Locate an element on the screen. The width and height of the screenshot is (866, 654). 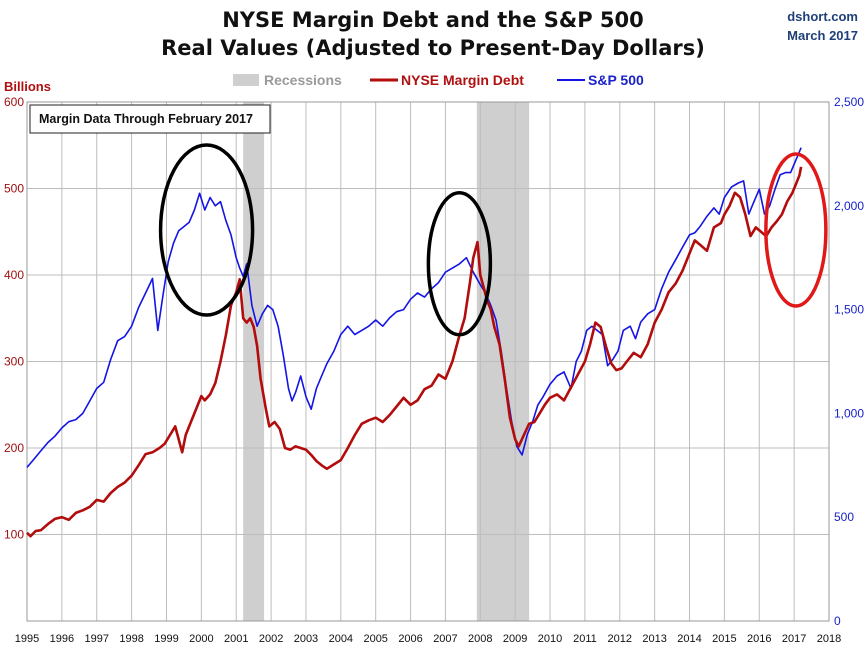
legend-label-margin-debt: NYSE Margin Debt is located at coordinates (462, 80).